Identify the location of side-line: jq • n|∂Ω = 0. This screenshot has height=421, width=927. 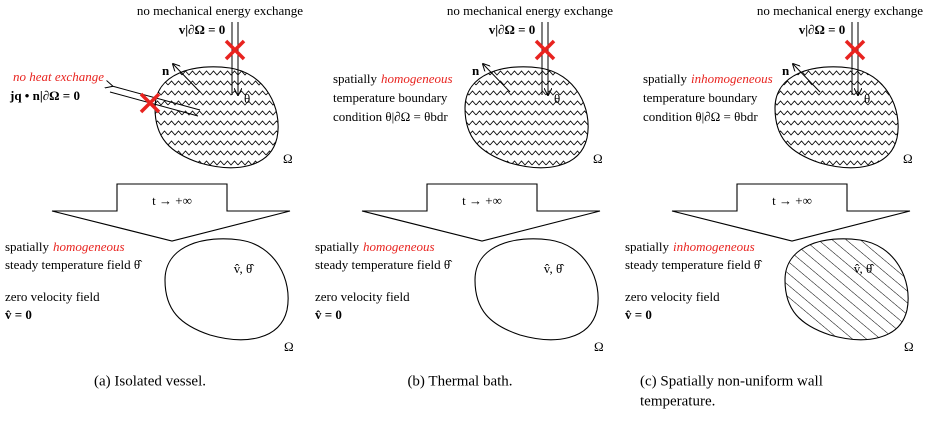
(44, 95).